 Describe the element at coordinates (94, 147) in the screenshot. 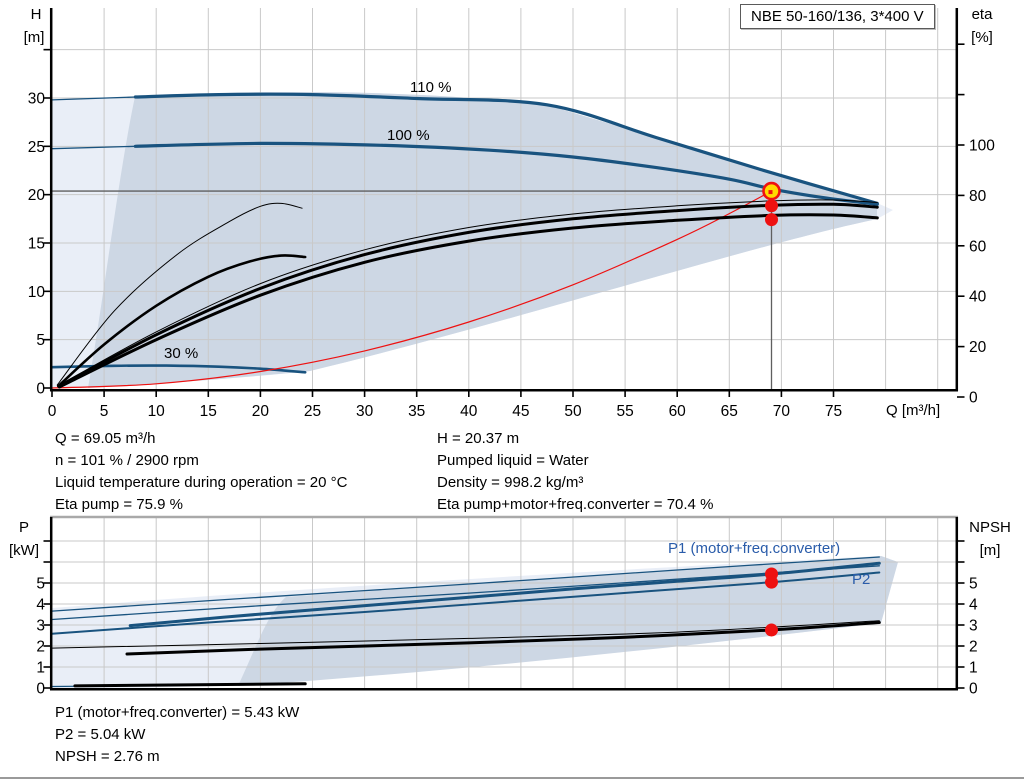

I see `speed-100-envelope-thin` at that location.